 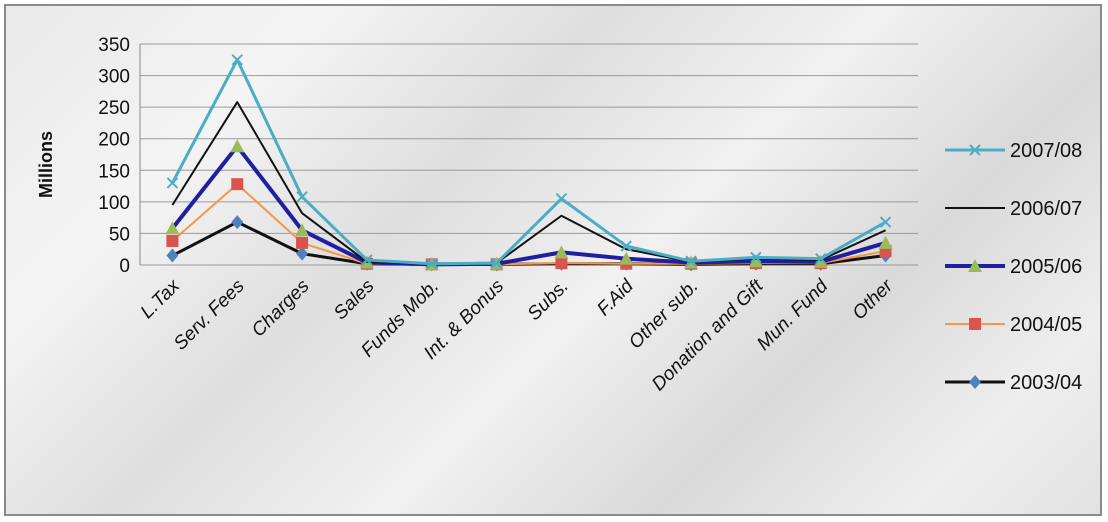 I want to click on x-tick-label: Charges, so click(x=281, y=308).